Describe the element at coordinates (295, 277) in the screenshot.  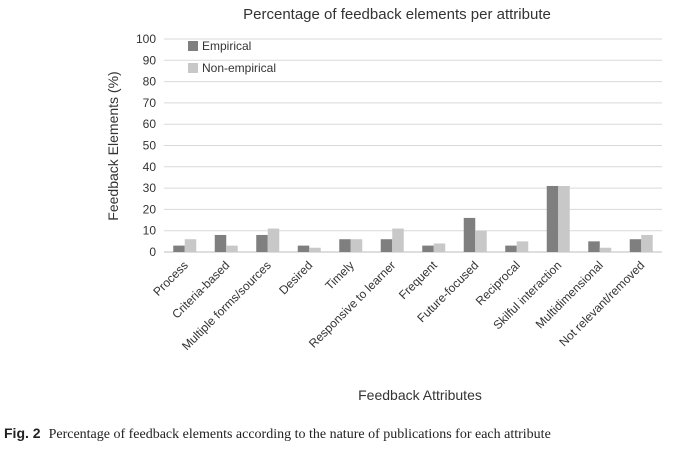
I see `x-tick-label: Desired` at that location.